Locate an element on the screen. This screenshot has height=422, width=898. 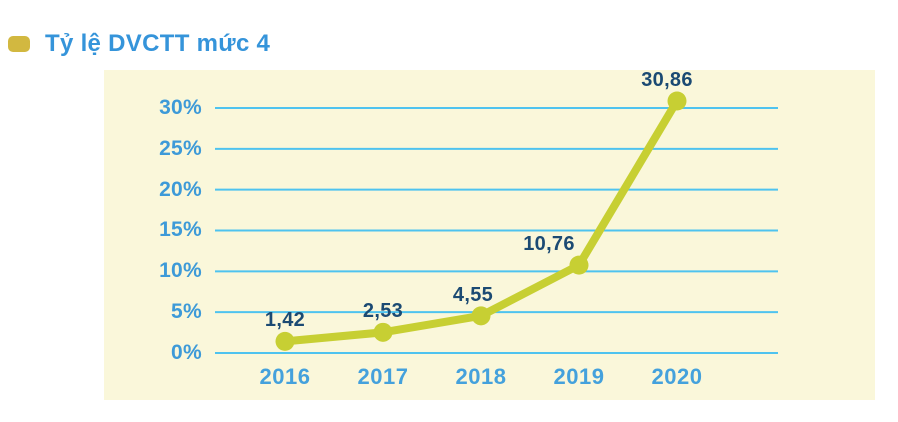
y-axis-tick-label: 5% is located at coordinates (186, 312).